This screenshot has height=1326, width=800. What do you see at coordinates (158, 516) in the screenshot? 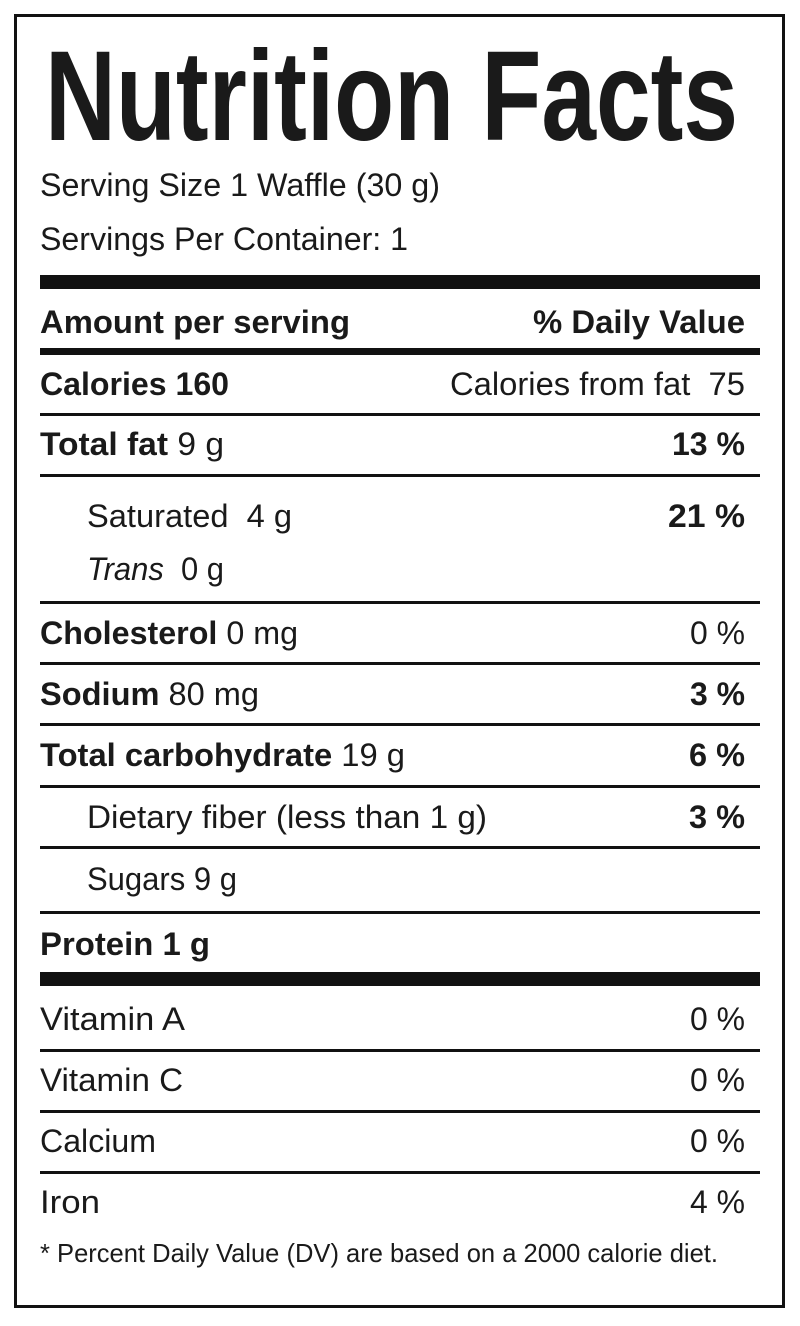
I see `nutrient-label: Saturated` at bounding box center [158, 516].